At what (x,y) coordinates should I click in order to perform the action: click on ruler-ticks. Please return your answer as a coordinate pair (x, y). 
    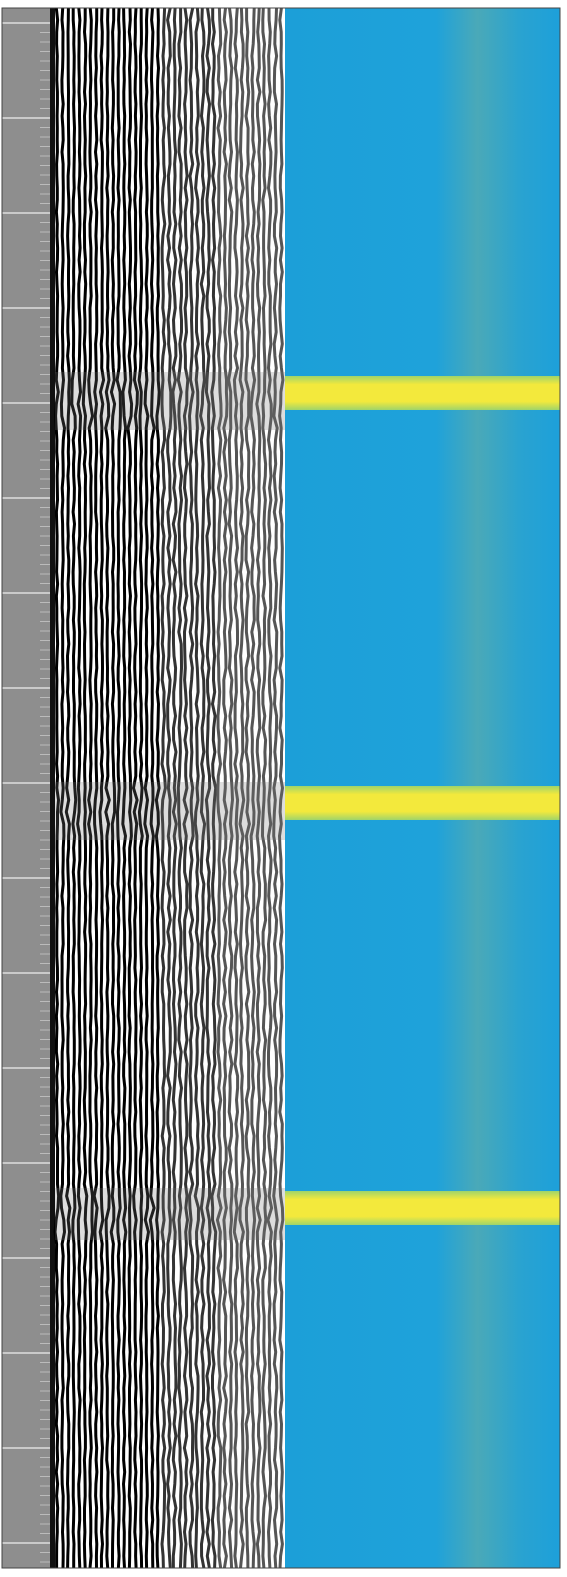
    Looking at the image, I should click on (26, 792).